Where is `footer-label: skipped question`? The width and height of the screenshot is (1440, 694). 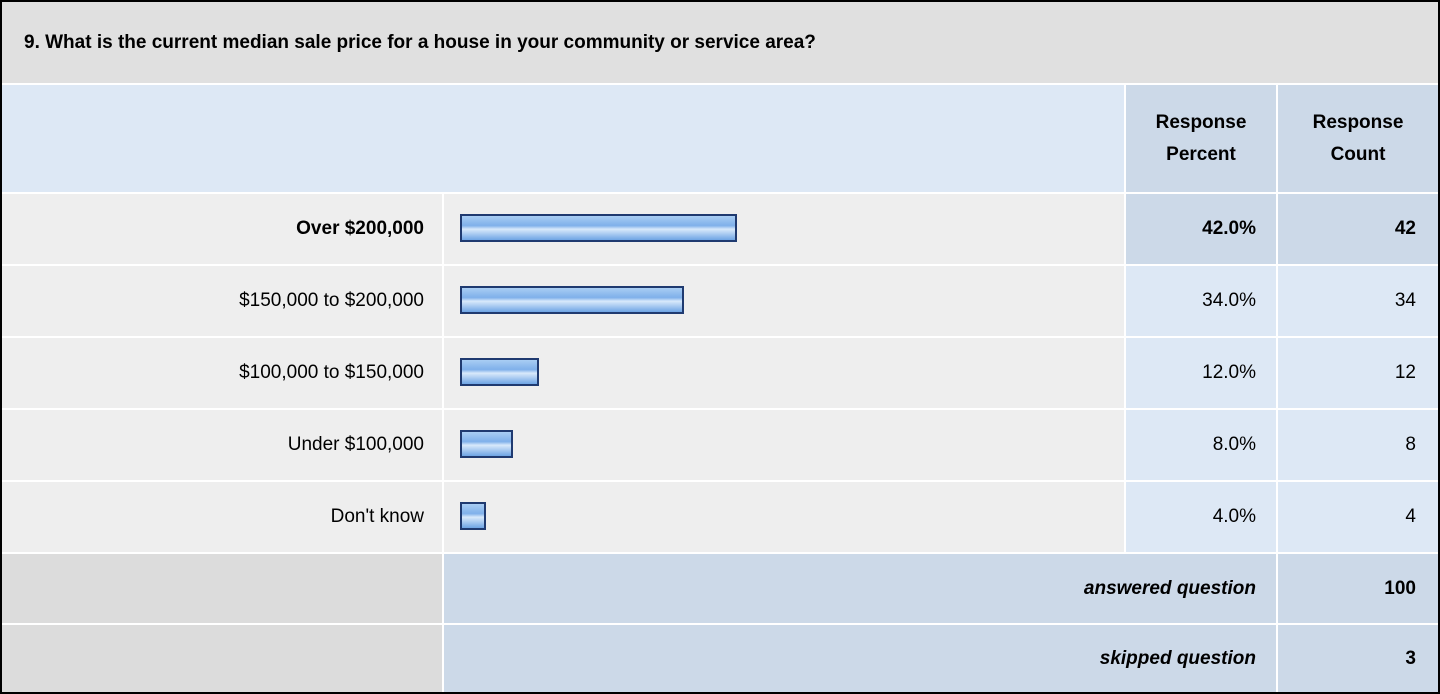
footer-label: skipped question is located at coordinates (860, 658).